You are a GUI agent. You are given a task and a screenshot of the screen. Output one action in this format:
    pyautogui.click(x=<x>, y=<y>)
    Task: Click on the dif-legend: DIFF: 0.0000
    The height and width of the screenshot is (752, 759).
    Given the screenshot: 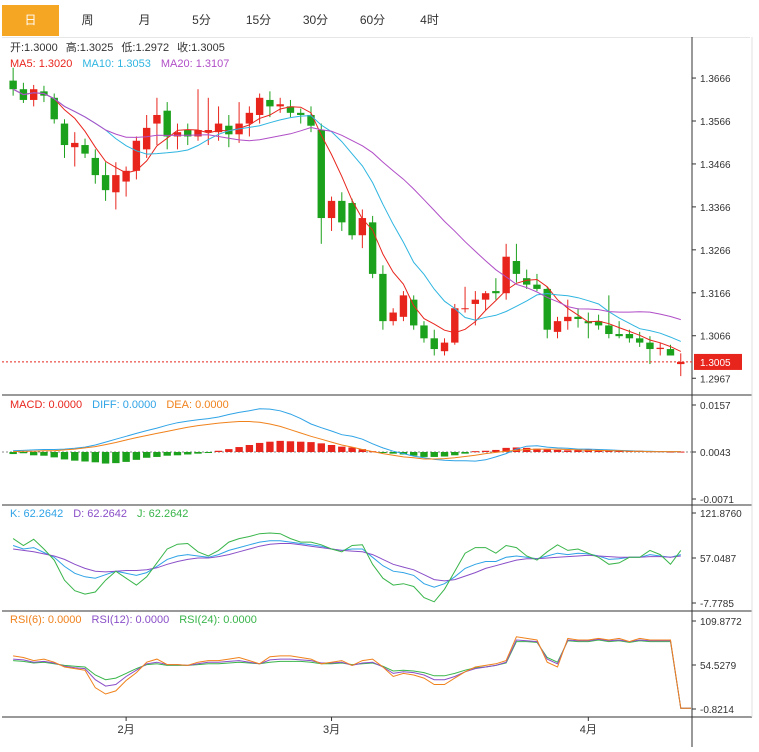 What is the action you would take?
    pyautogui.click(x=124, y=405)
    